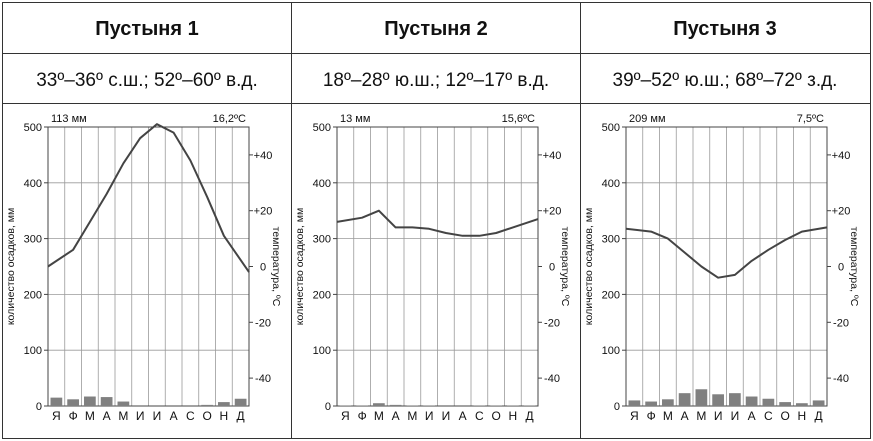 This screenshot has width=873, height=441. What do you see at coordinates (810, 119) in the screenshot?
I see `annual-temperature-label: 7,5ºC` at bounding box center [810, 119].